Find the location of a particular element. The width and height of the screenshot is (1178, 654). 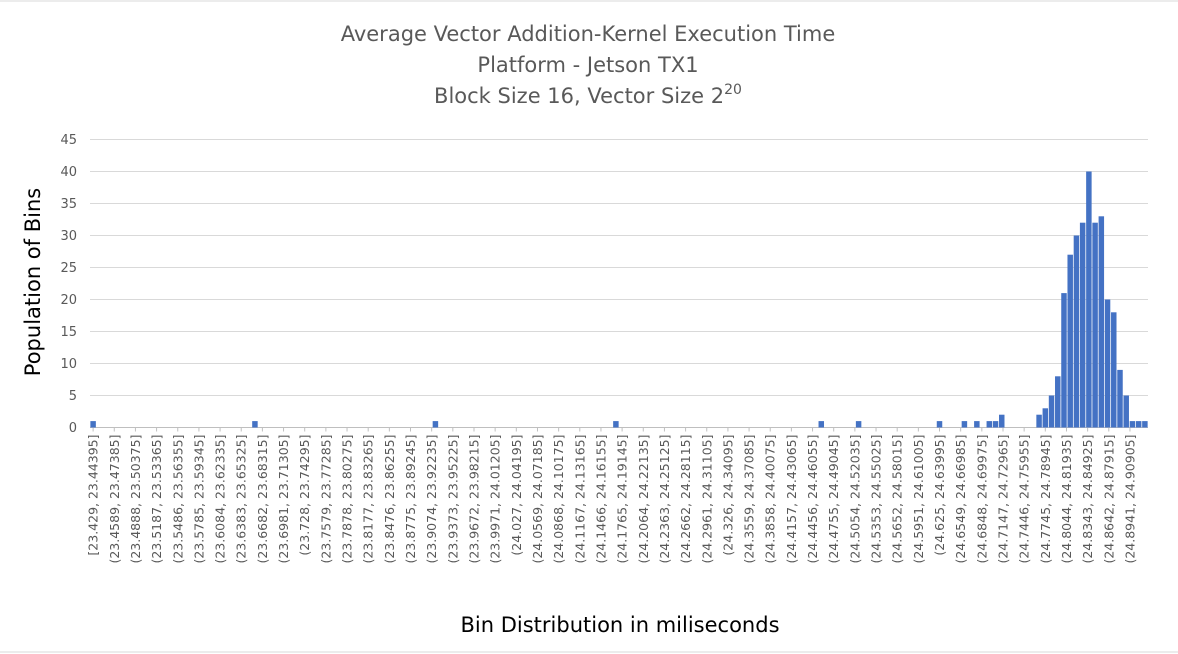

y-tick-label: 40 is located at coordinates (68, 172).